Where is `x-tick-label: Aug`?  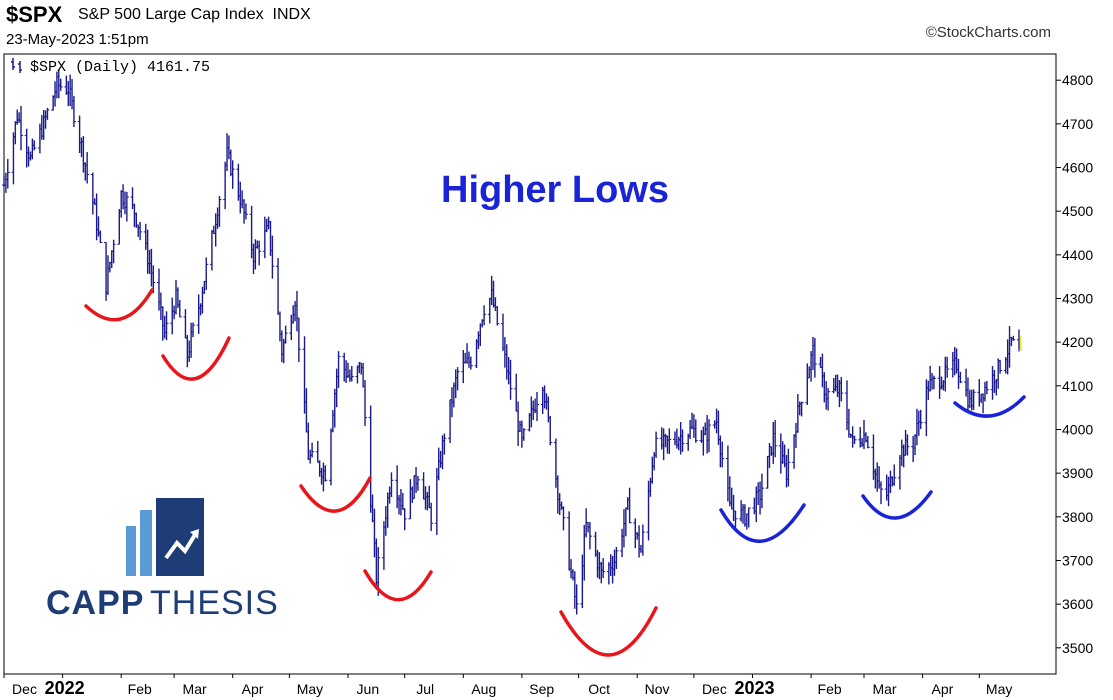
x-tick-label: Aug is located at coordinates (483, 689).